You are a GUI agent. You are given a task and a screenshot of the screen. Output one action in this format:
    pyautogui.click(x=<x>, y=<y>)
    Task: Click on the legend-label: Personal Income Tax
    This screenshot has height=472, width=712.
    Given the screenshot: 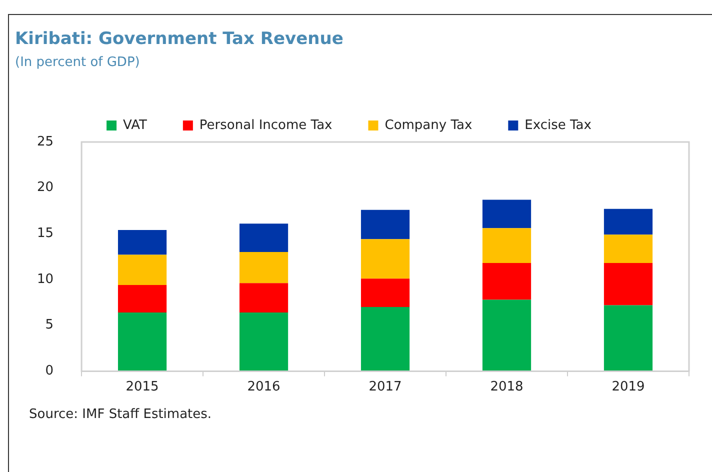 What is the action you would take?
    pyautogui.click(x=266, y=125)
    